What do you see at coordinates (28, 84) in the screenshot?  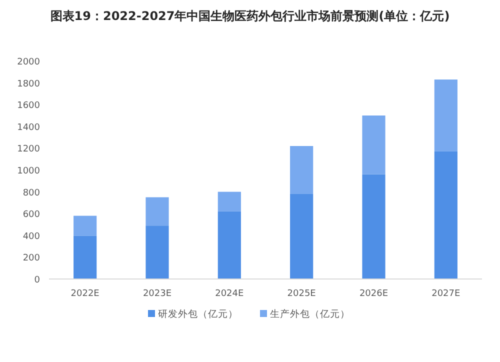 I see `y-tick-label: 1800` at bounding box center [28, 84].